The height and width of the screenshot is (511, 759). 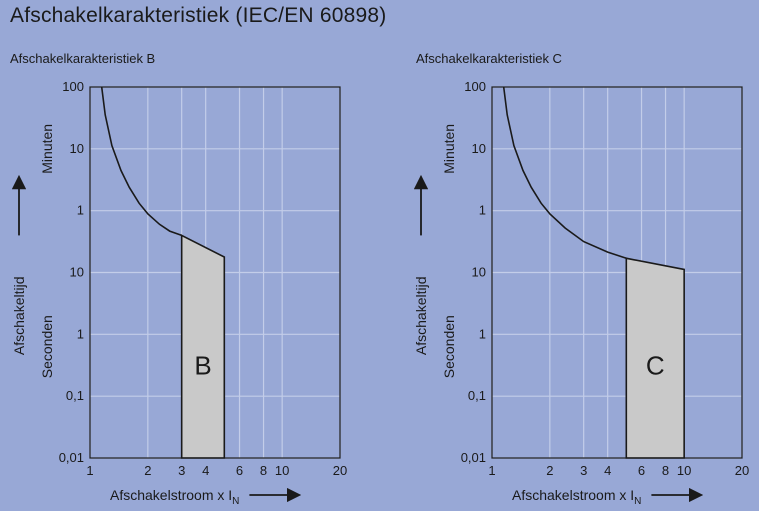 What do you see at coordinates (82, 58) in the screenshot?
I see `chart-subtitle: Afschakelkarakteristiek B` at bounding box center [82, 58].